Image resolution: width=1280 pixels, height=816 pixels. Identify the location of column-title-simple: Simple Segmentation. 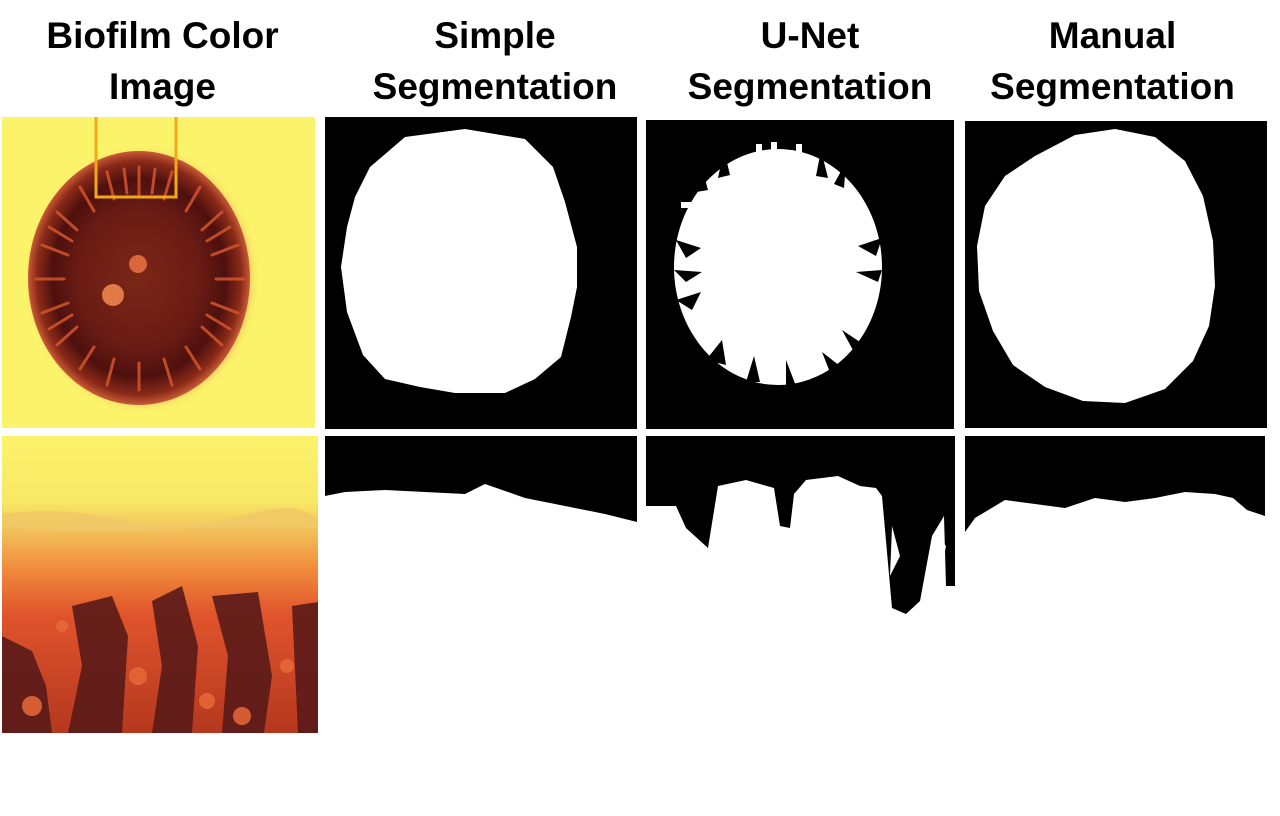
(495, 61).